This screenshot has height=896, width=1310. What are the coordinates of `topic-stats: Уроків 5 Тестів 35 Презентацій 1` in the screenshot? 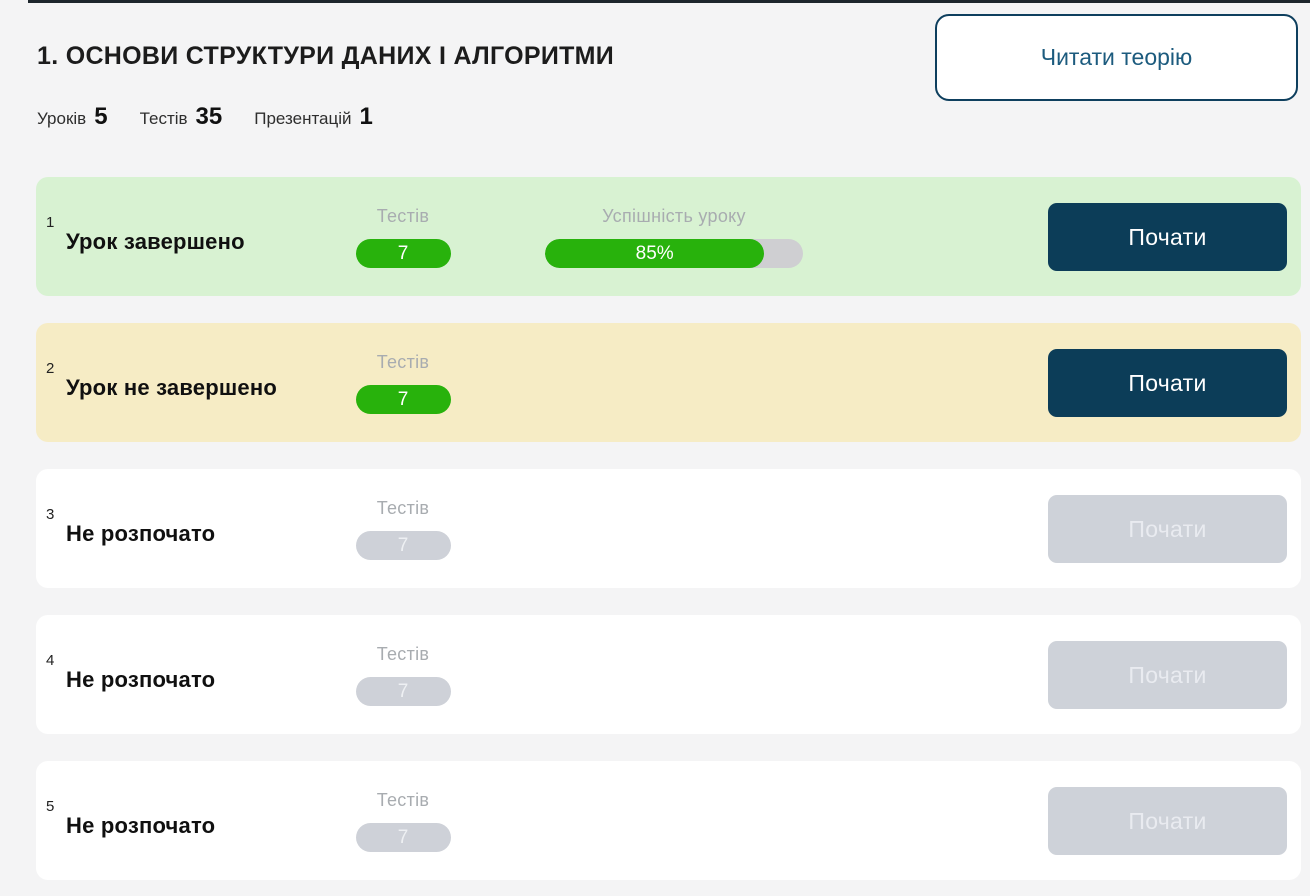 It's located at (205, 117).